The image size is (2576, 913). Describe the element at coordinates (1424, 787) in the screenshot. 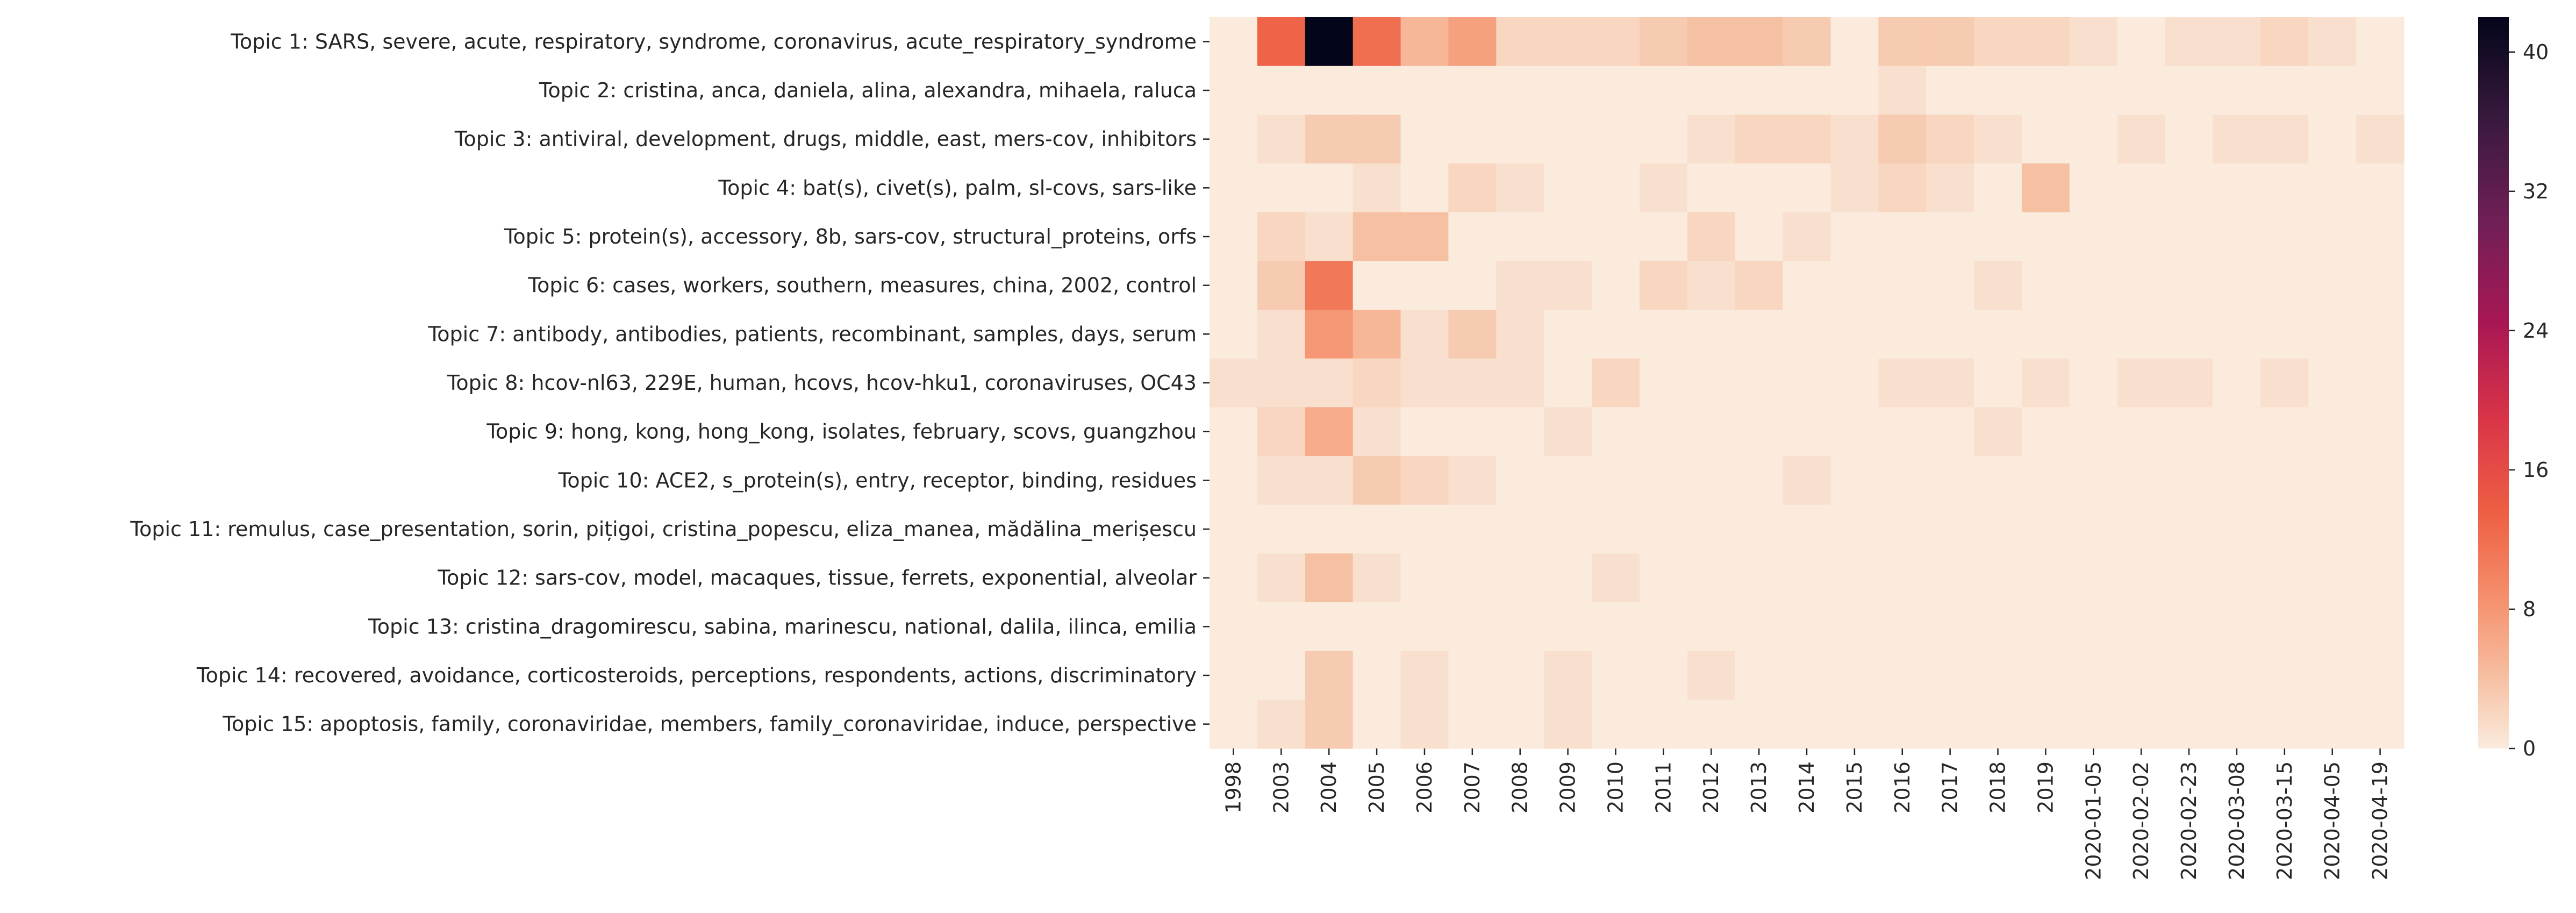

I see `x-tick-label: 2006` at that location.